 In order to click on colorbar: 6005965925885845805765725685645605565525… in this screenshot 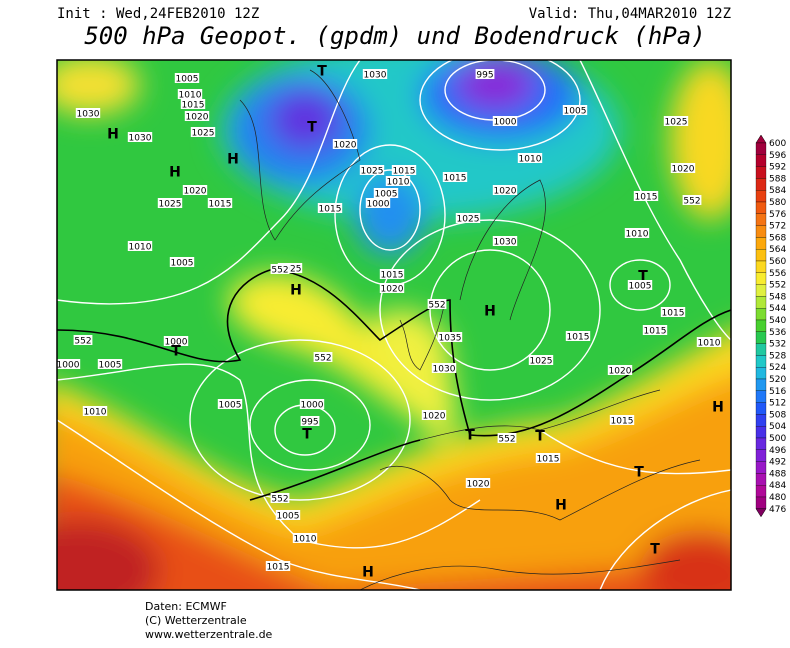, I will do `click(770, 326)`.